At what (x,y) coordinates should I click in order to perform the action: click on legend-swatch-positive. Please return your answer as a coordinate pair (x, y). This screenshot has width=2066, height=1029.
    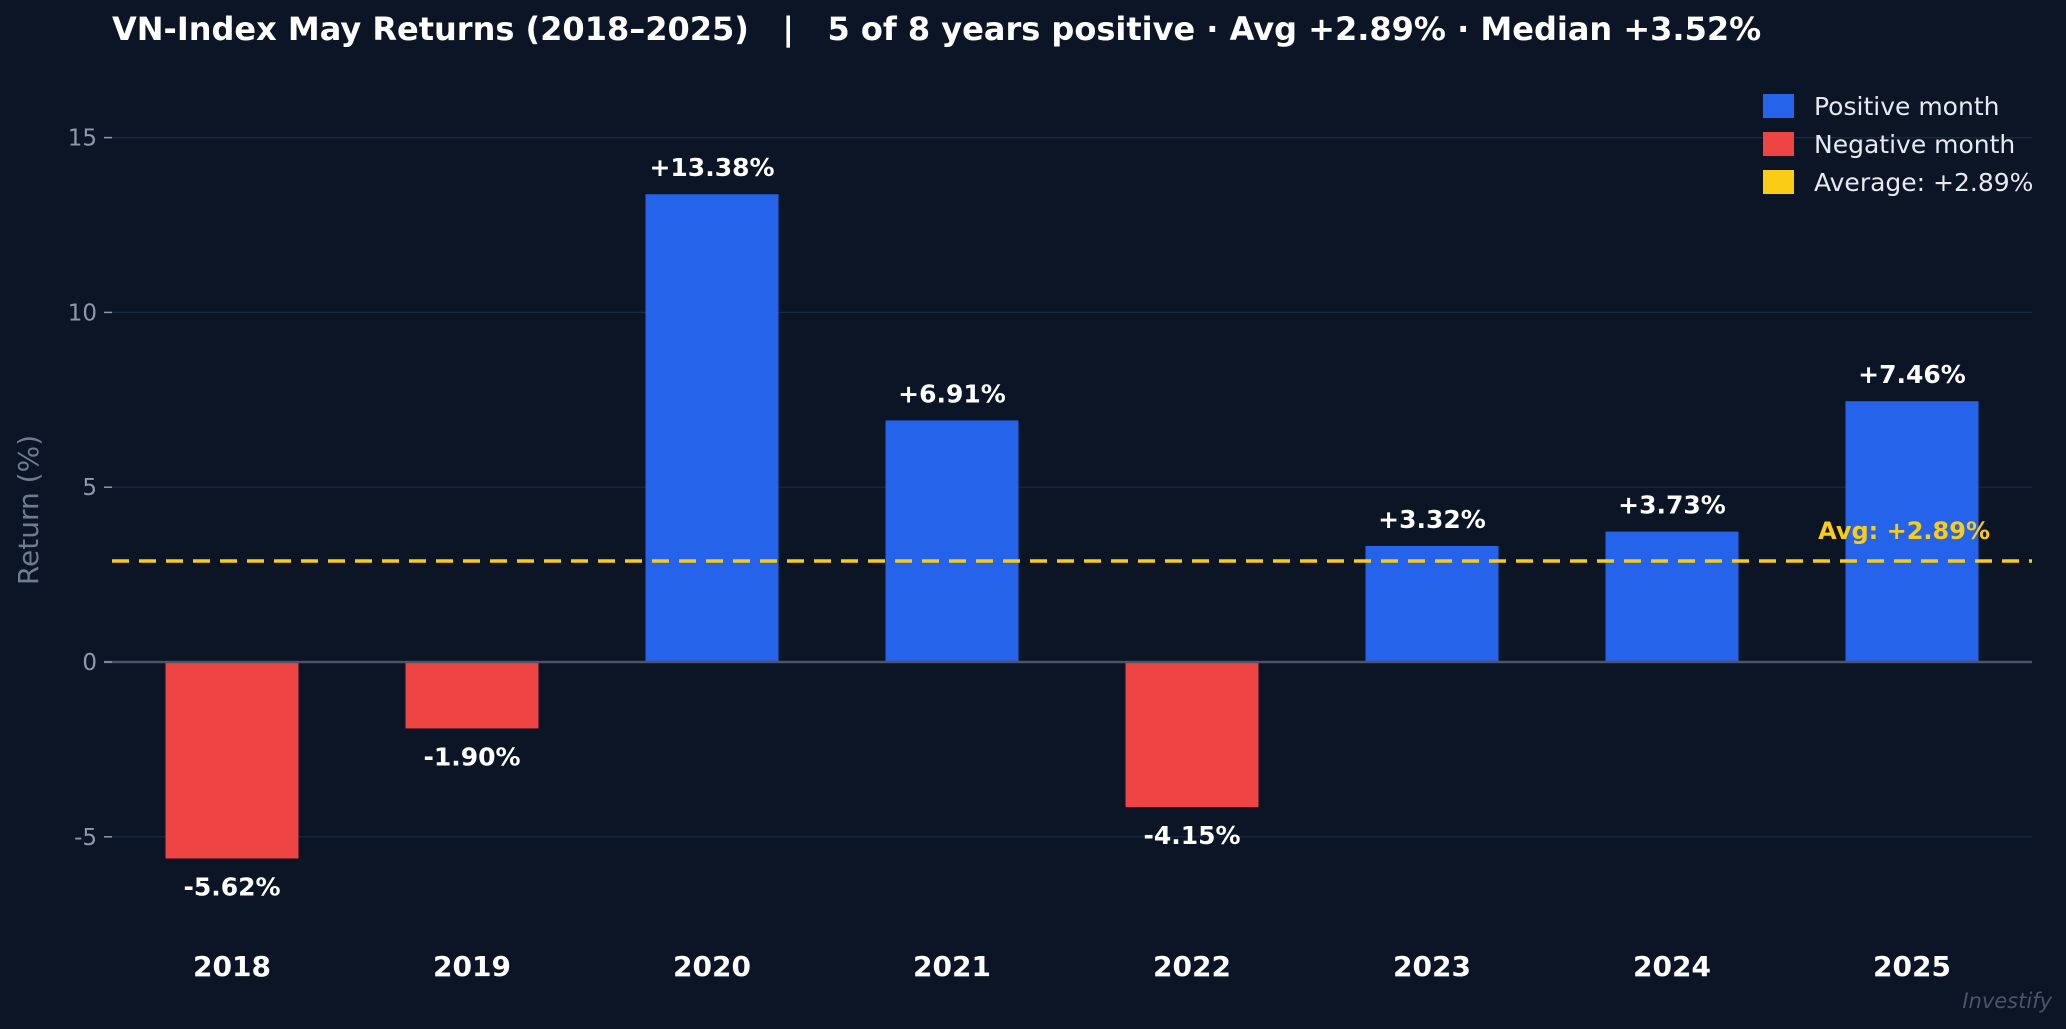
    Looking at the image, I should click on (1778, 106).